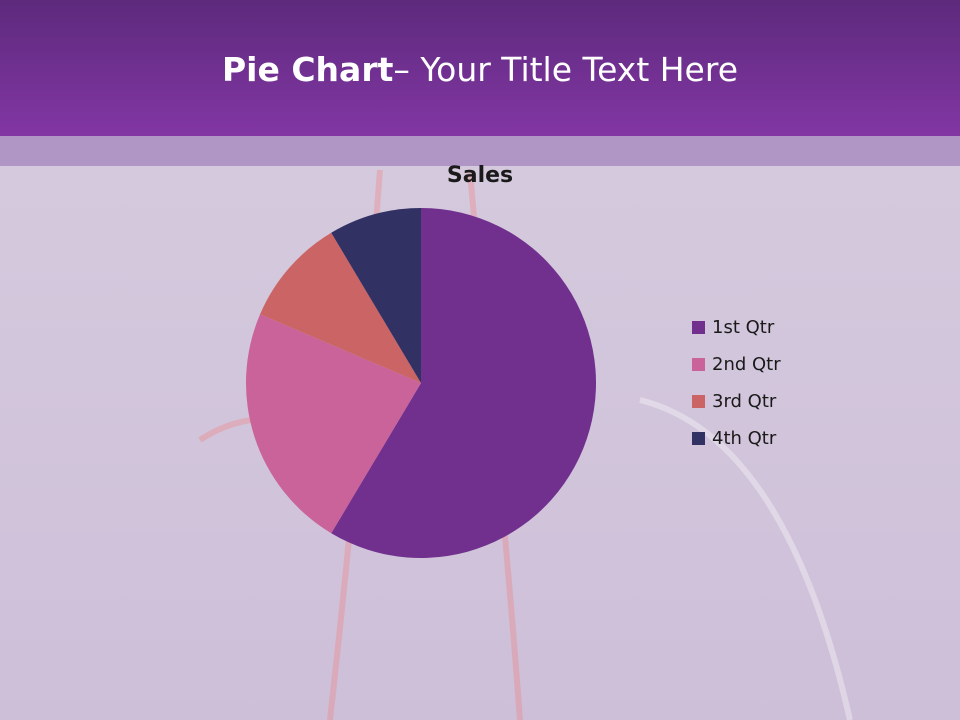 This screenshot has width=960, height=720. Describe the element at coordinates (480, 151) in the screenshot. I see `header-band` at that location.